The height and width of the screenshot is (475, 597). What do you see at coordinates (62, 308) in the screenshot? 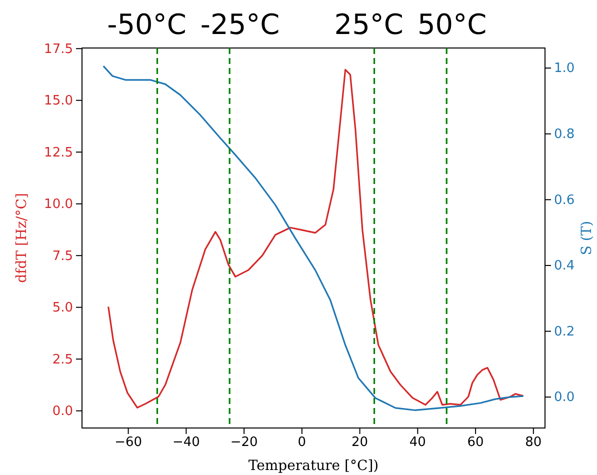
I see `y-tick-label: 5.0` at bounding box center [62, 308].